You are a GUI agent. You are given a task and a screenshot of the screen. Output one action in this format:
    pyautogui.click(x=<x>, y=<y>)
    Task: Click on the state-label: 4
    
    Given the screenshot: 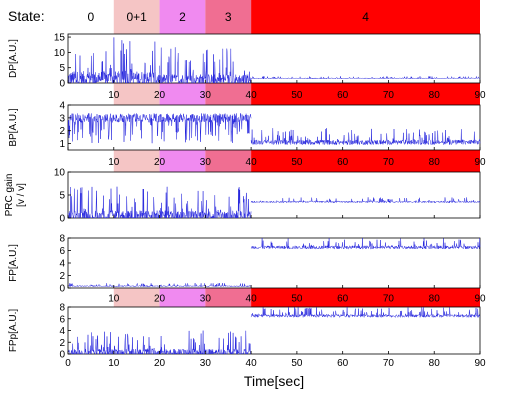 What is the action you would take?
    pyautogui.click(x=365, y=17)
    